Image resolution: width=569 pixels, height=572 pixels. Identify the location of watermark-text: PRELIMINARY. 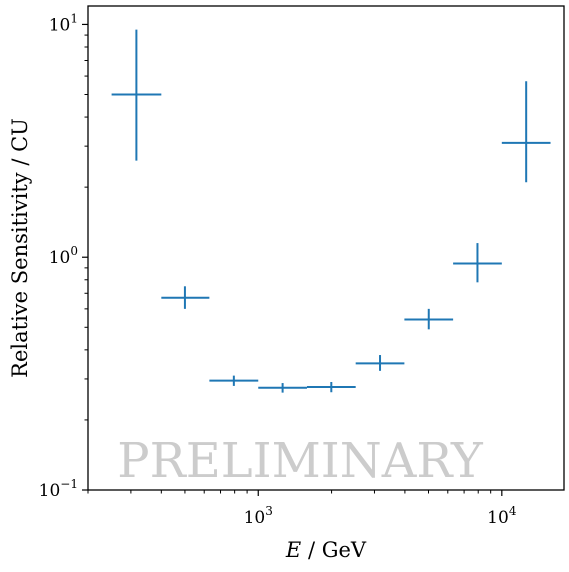
(300, 461).